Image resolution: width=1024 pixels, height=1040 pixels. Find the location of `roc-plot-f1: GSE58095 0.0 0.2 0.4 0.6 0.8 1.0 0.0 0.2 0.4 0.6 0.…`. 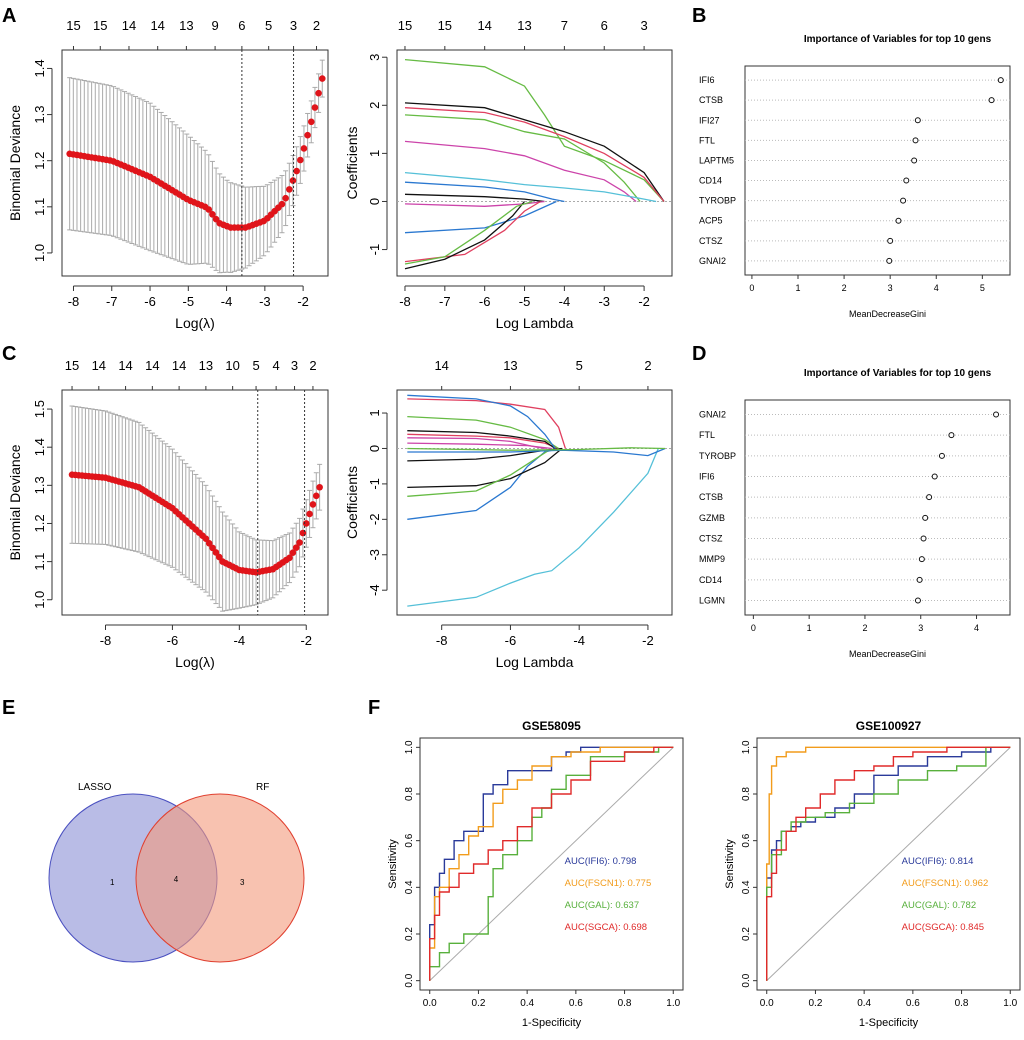

roc-plot-f1: GSE58095 0.0 0.2 0.4 0.6 0.8 1.0 0.0 0.2 0.4 0.6 0.… is located at coordinates (535, 874).